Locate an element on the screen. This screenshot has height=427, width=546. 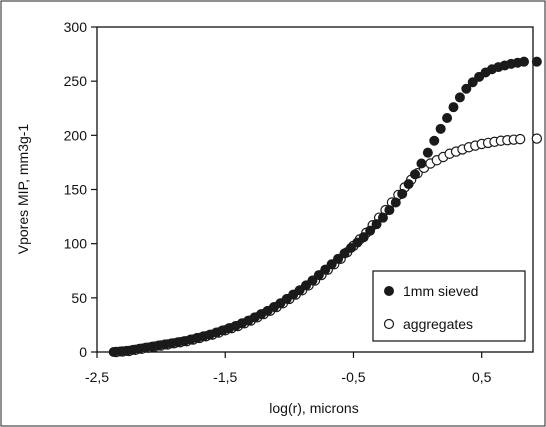
x-axis: -2,5 -1,5 -0,5 0,5 is located at coordinates (288, 368).